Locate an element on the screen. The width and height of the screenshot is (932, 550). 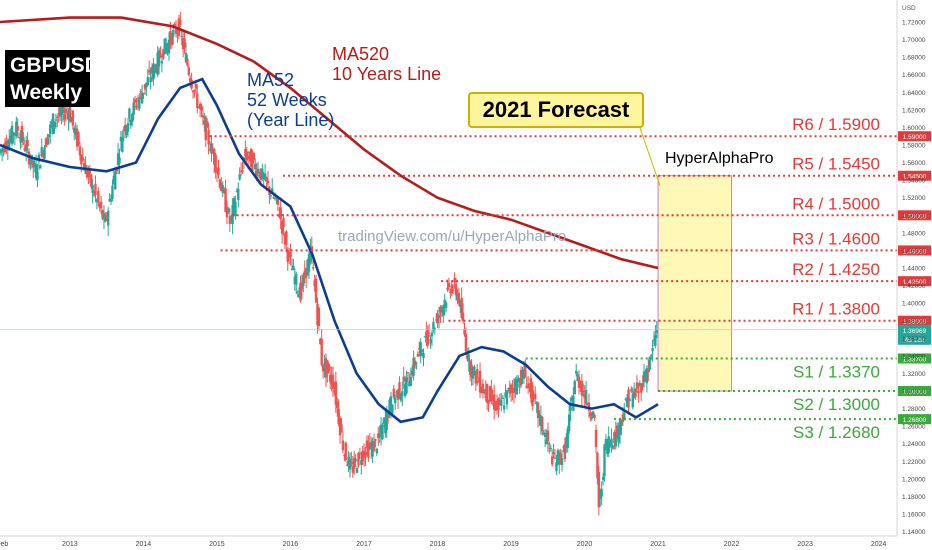
y-tick-label: 1.64000 is located at coordinates (914, 93).